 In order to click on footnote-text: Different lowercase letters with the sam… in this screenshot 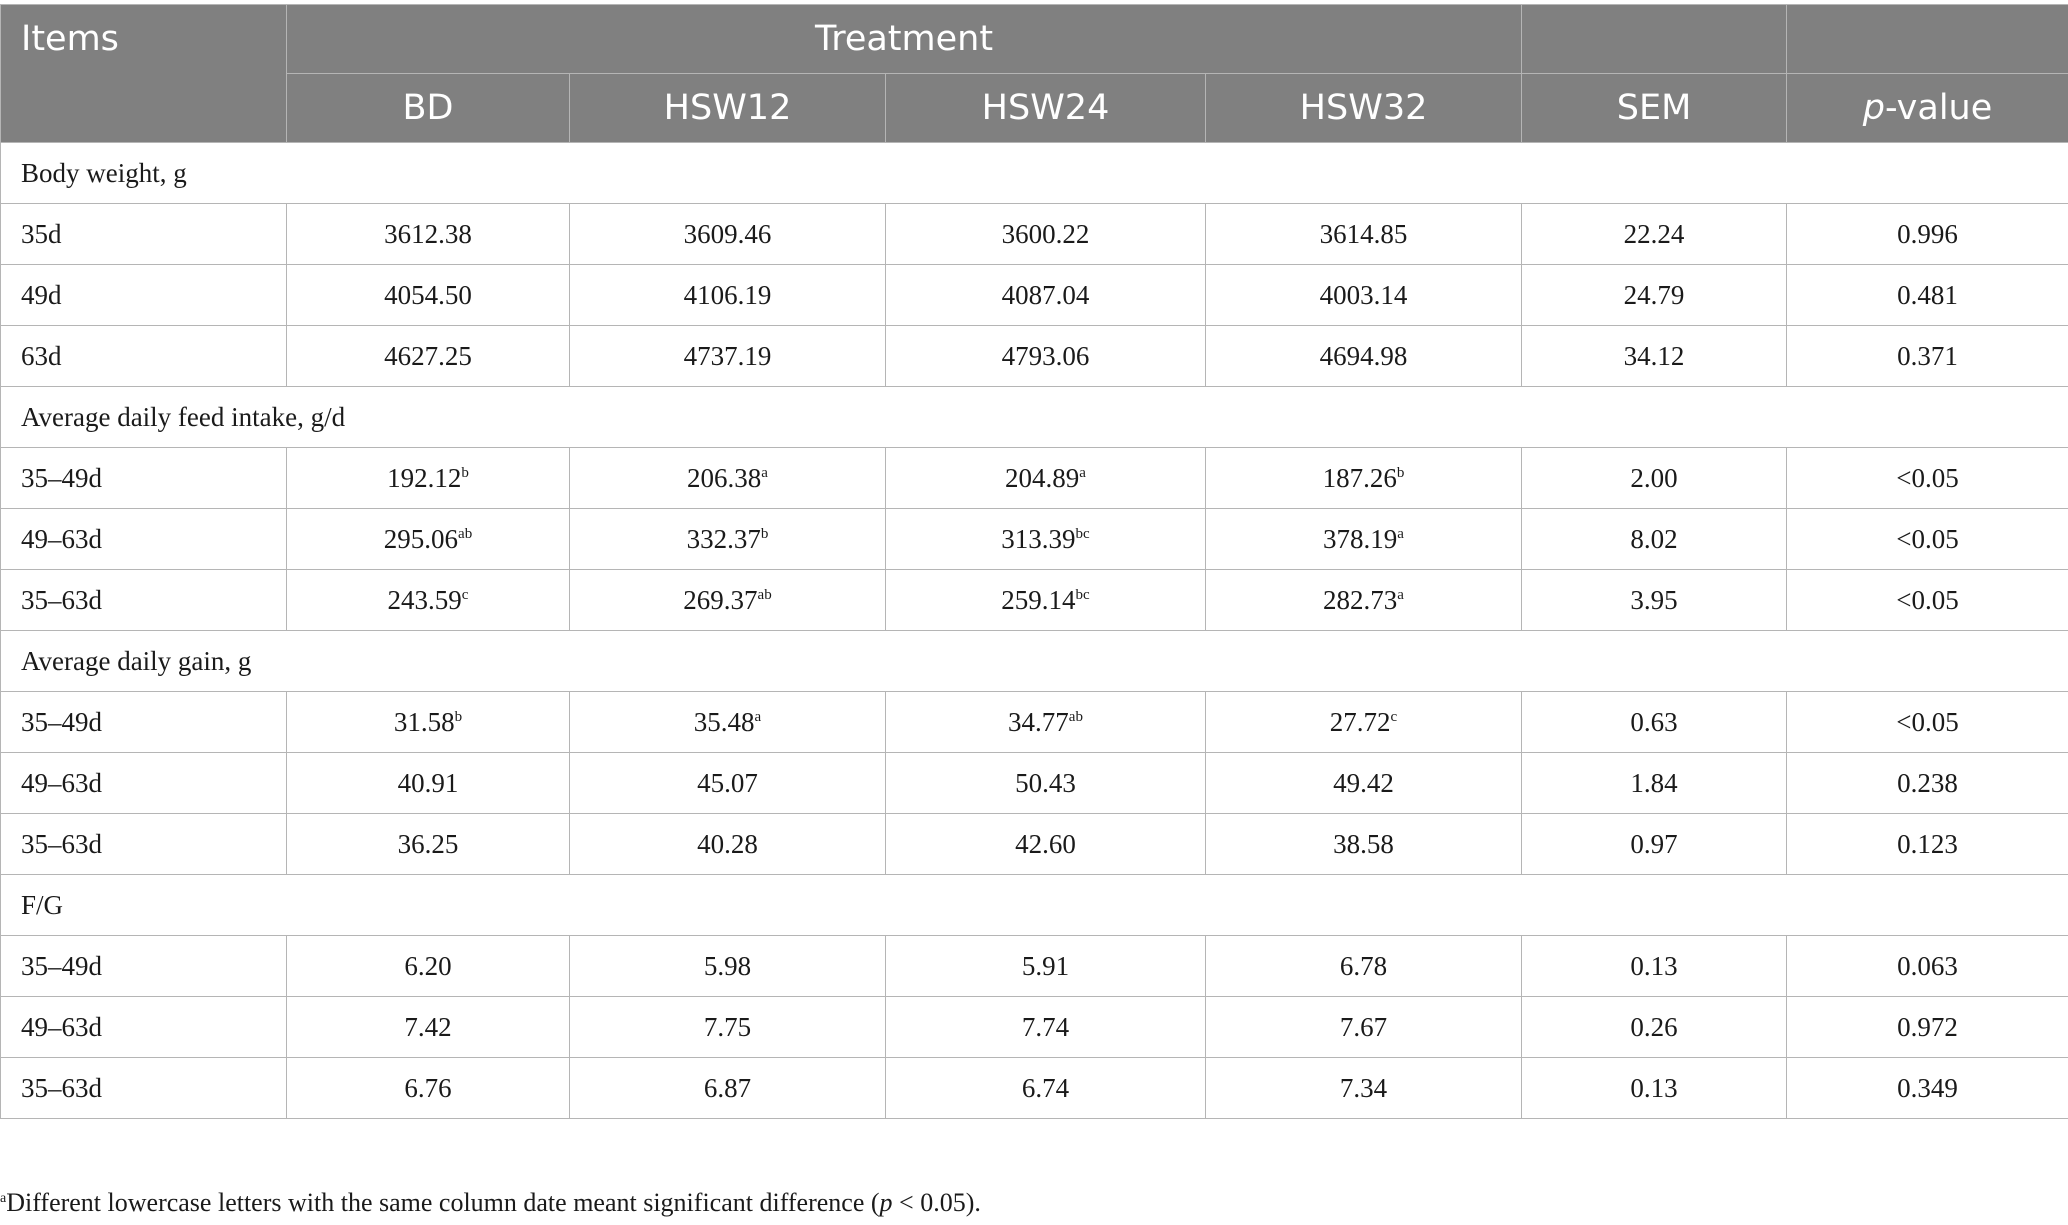, I will do `click(443, 1202)`.